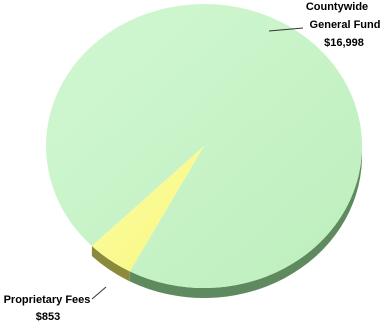 This screenshot has height=324, width=385. Describe the element at coordinates (345, 25) in the screenshot. I see `label-countywide-line2: General Fund` at that location.